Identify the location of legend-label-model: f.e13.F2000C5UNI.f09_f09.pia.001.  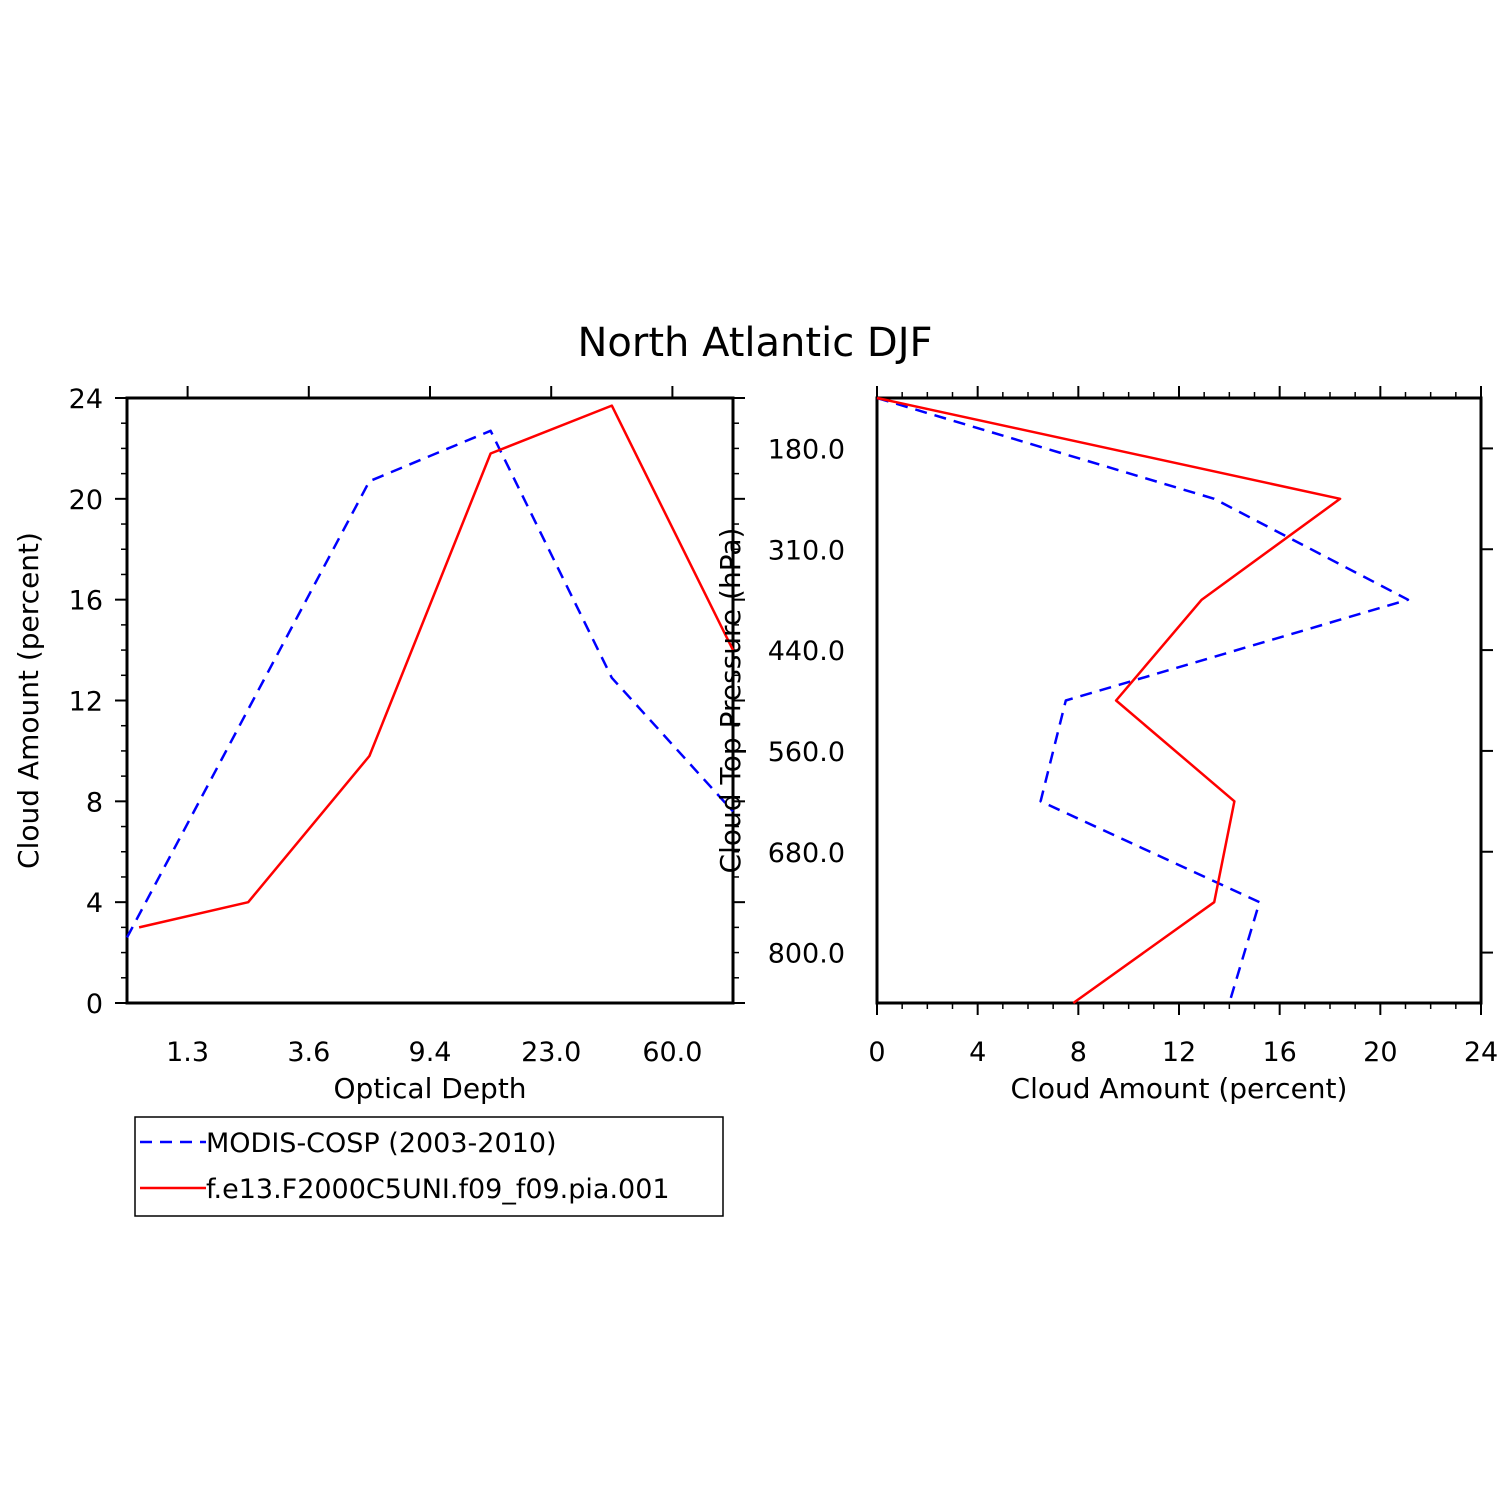
(438, 1189).